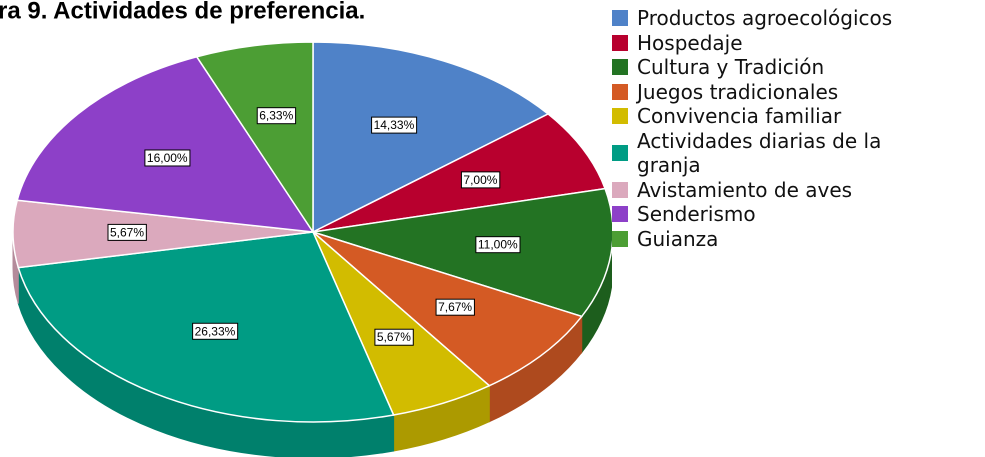  I want to click on legend-item: Cultura y Tradición, so click(797, 67).